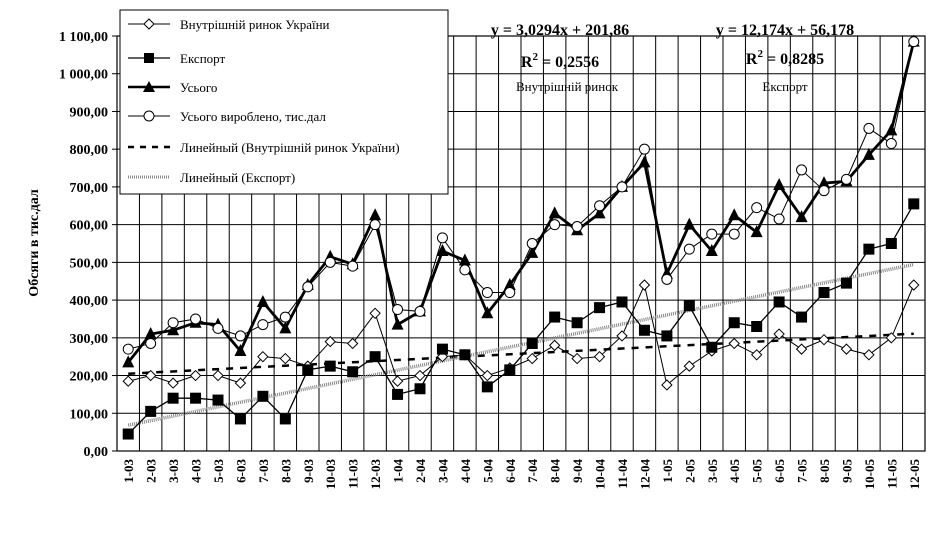 The image size is (931, 540). What do you see at coordinates (667, 471) in the screenshot?
I see `x-tick-label: 1-05` at bounding box center [667, 471].